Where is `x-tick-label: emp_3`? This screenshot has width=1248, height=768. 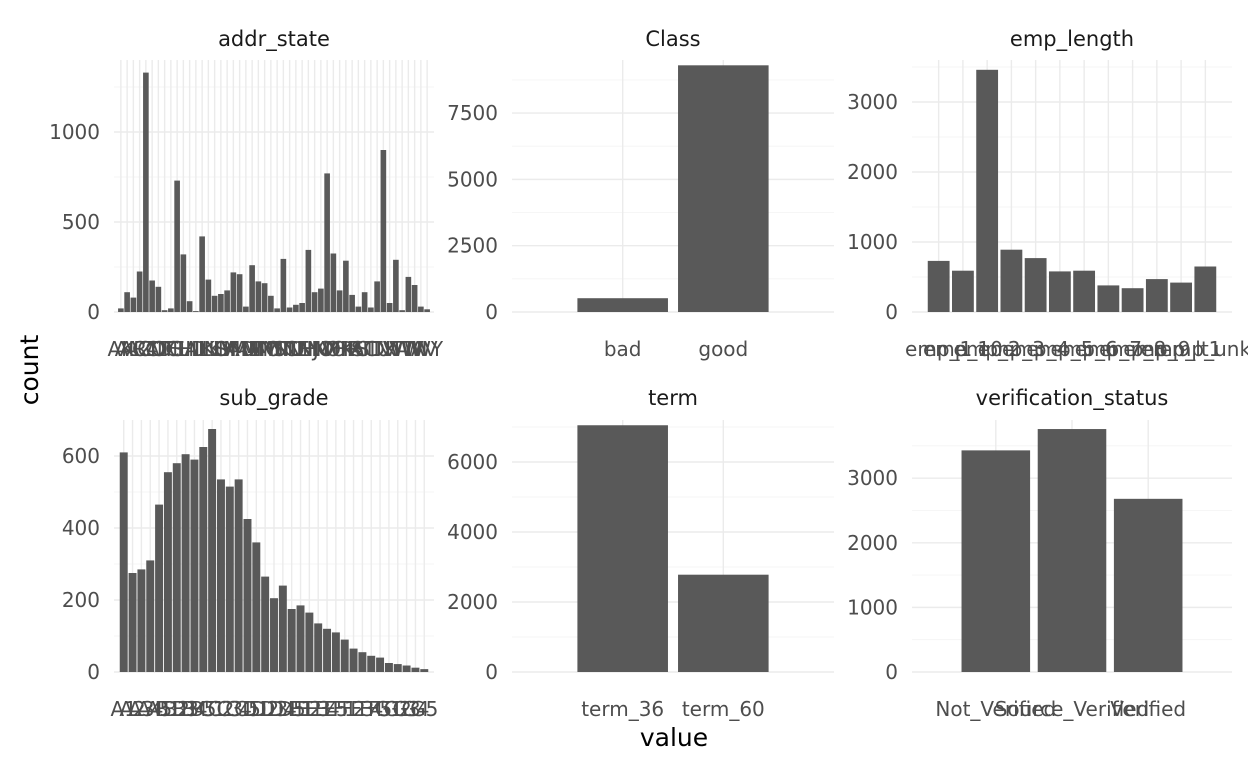 x-tick-label: emp_3 is located at coordinates (1011, 349).